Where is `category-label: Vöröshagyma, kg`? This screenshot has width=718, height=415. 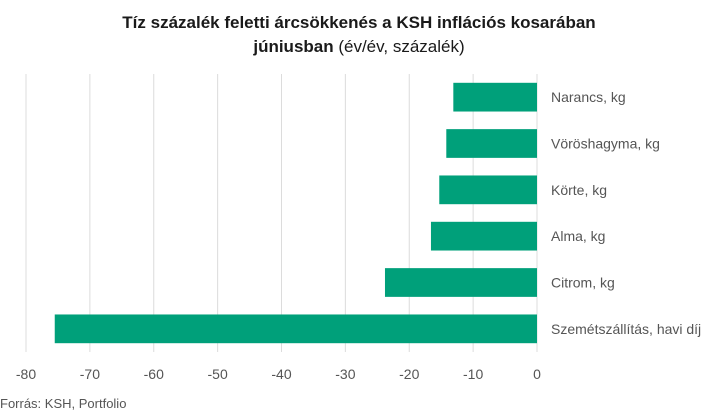
category-label: Vöröshagyma, kg is located at coordinates (605, 144).